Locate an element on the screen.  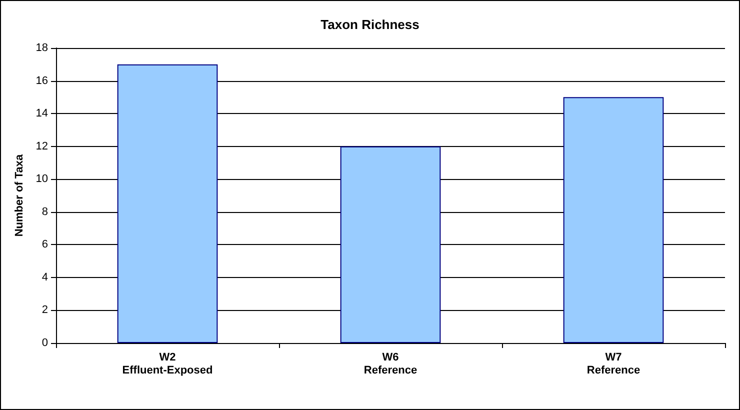
y-tick-label: 16 is located at coordinates (42, 80).